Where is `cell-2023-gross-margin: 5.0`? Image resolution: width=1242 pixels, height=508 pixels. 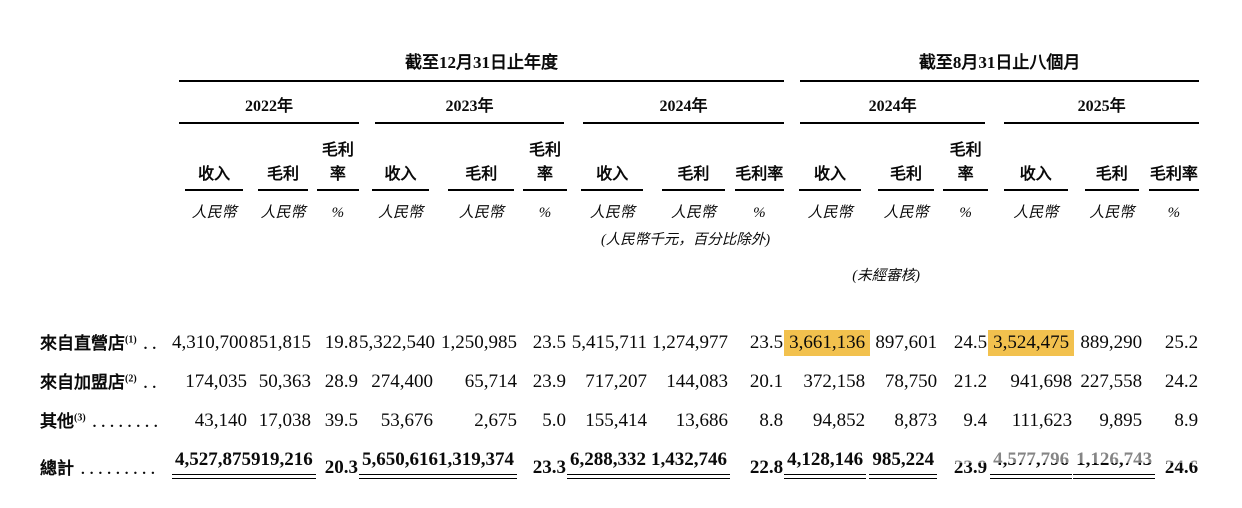 cell-2023-gross-margin: 5.0 is located at coordinates (554, 420).